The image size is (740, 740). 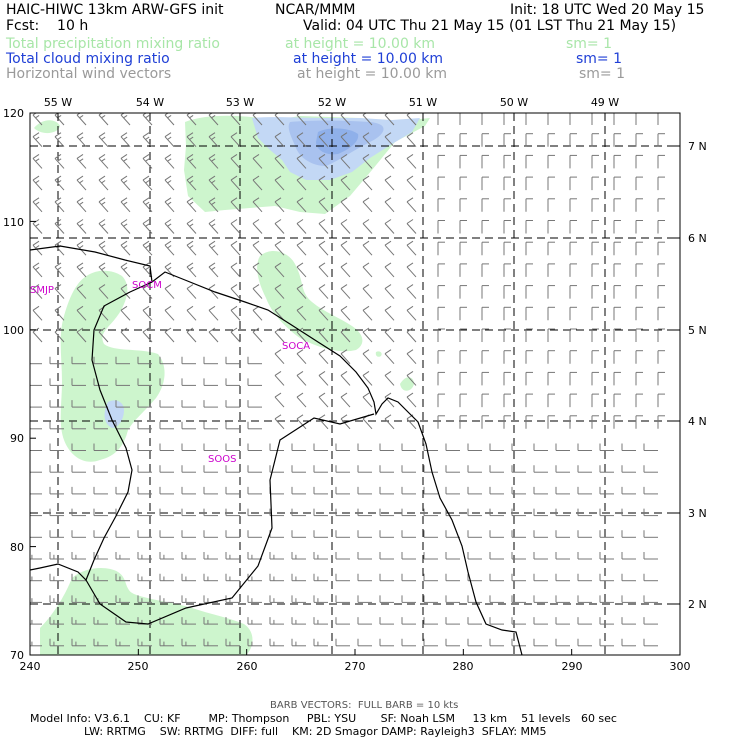 I want to click on y-tick-label: 90, so click(x=17, y=438).